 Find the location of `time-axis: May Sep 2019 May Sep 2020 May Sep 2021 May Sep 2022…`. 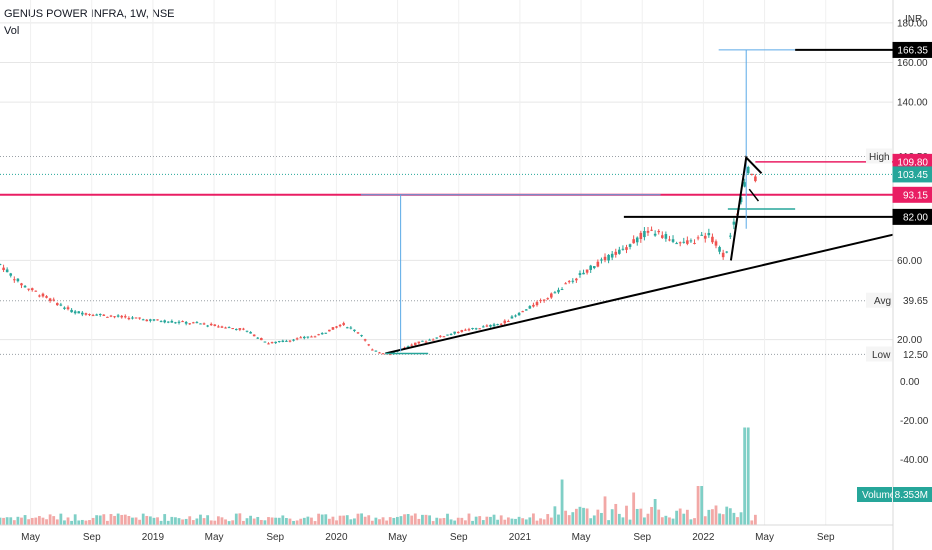

time-axis: May Sep 2019 May Sep 2020 May Sep 2021 May Sep 2022… is located at coordinates (428, 537).